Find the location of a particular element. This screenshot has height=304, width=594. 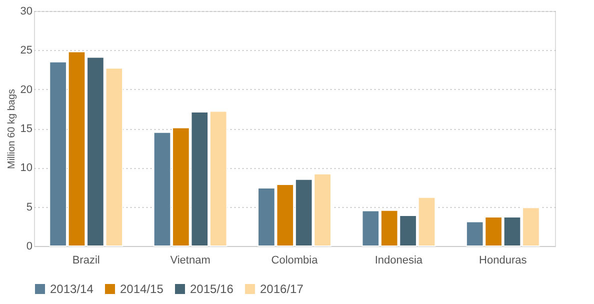

y-tick-label: 5 is located at coordinates (29, 207).